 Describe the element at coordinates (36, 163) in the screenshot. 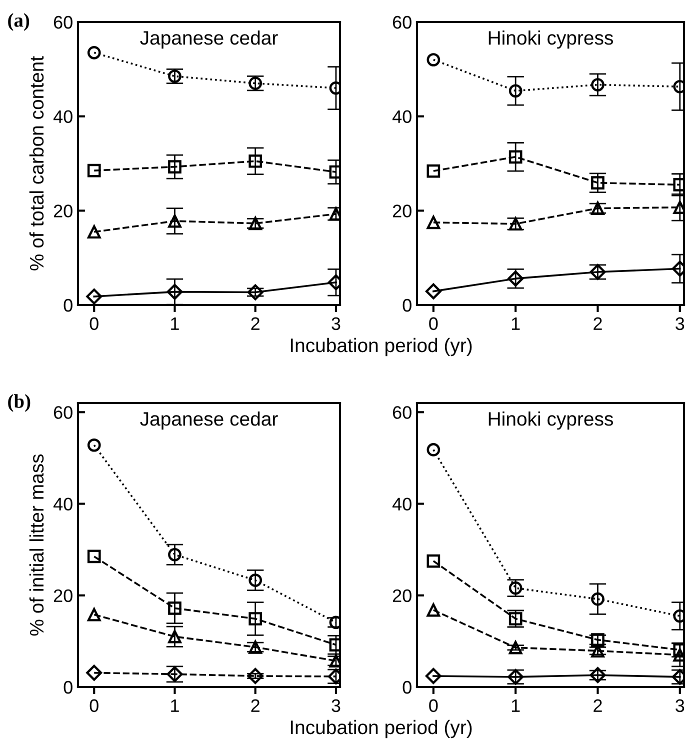

I see `y-axis-title: % of total carbon content` at that location.